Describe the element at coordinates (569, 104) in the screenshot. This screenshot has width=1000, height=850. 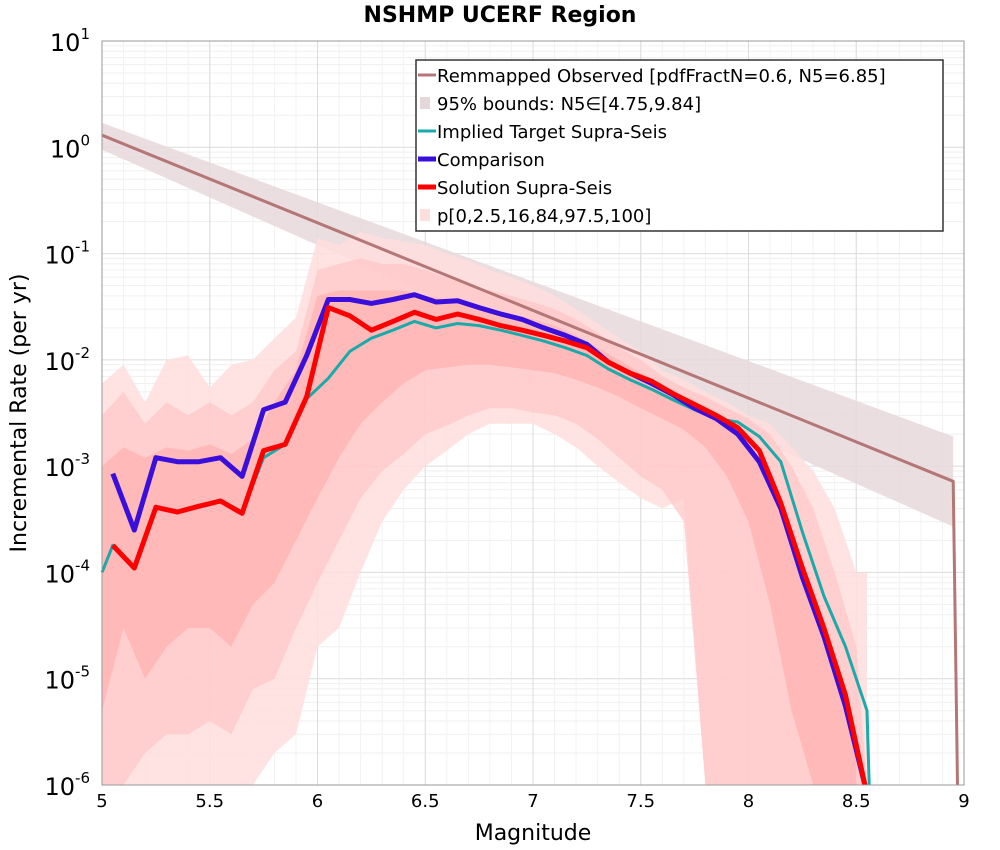
I see `legend-label: 95% bounds: N5∈[4.75,9.84]` at that location.